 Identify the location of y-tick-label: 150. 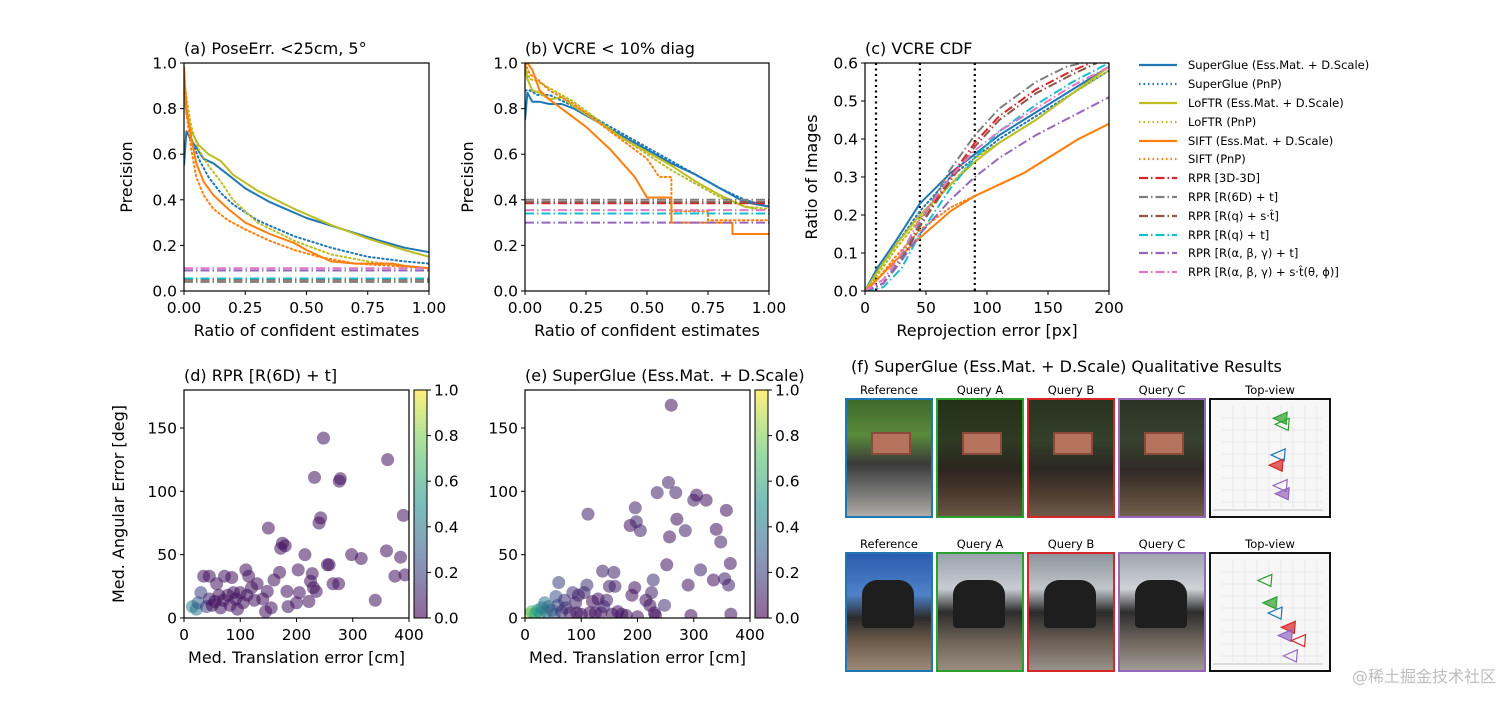
(503, 429).